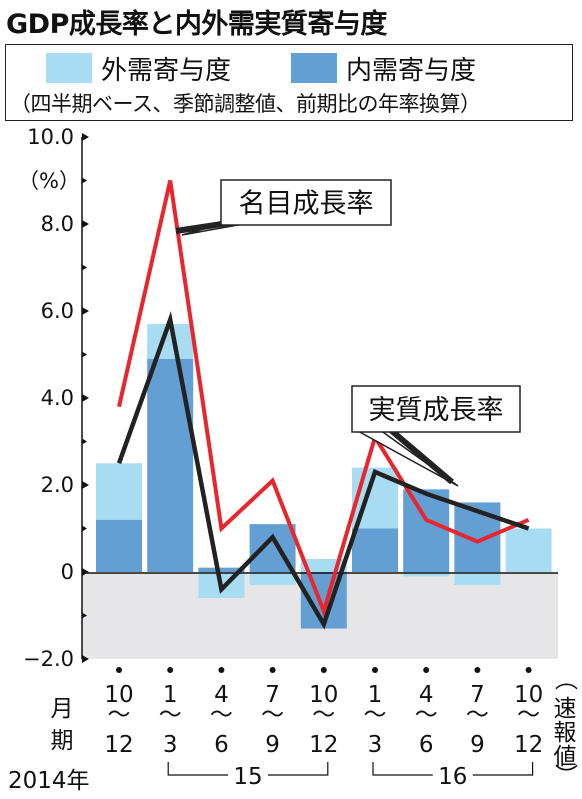 The height and width of the screenshot is (799, 582). I want to click on y-tick-label: 4.0, so click(57, 398).